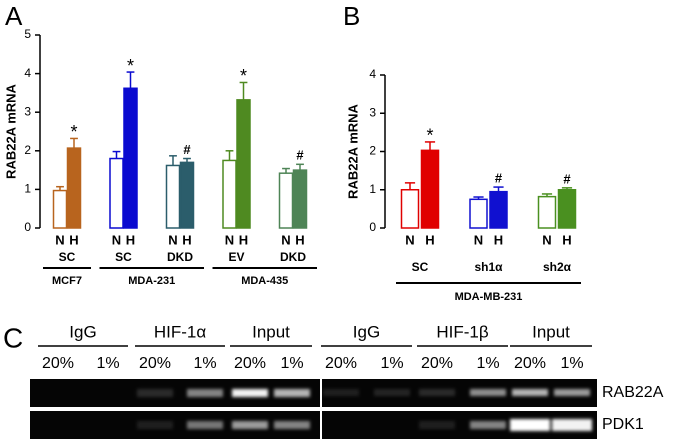 The height and width of the screenshot is (448, 679). What do you see at coordinates (14, 16) in the screenshot?
I see `panel-label: A` at bounding box center [14, 16].